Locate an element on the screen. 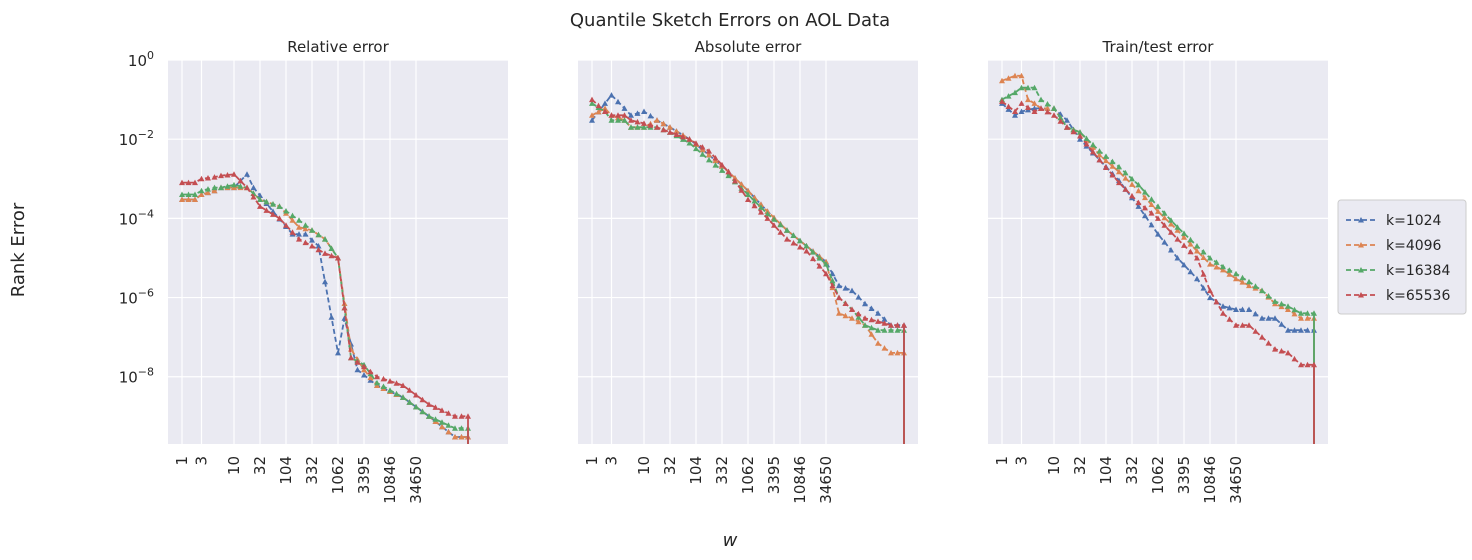  x-tick-label: 34650 is located at coordinates (1236, 480).